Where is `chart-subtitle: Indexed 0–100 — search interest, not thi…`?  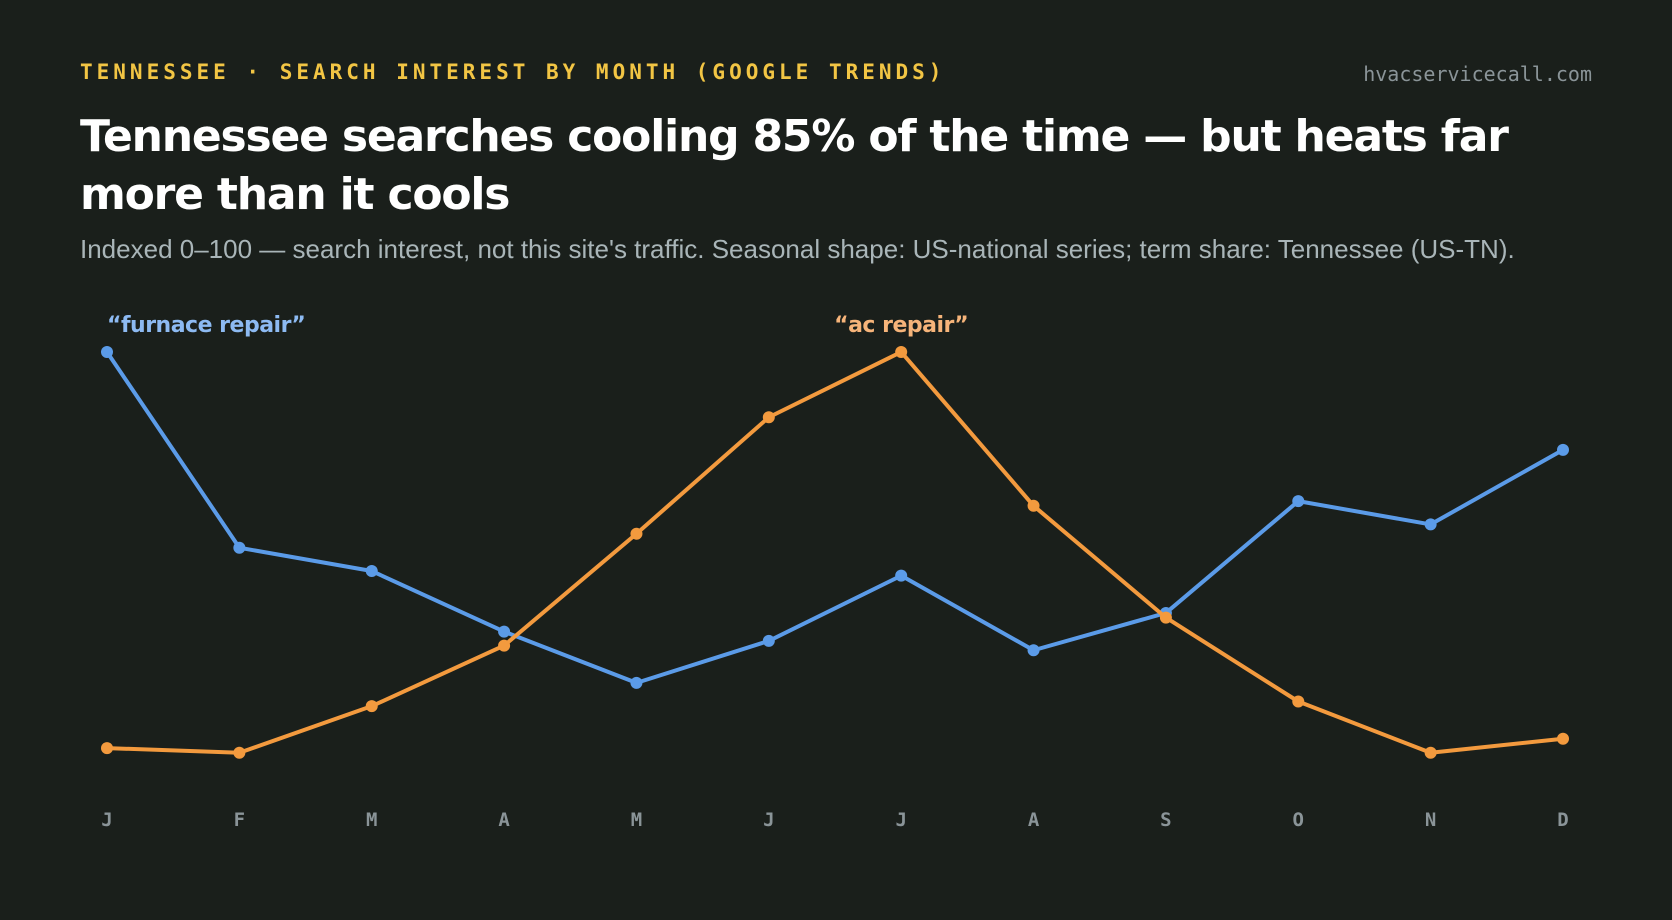
chart-subtitle: Indexed 0–100 — search interest, not thi… is located at coordinates (797, 249).